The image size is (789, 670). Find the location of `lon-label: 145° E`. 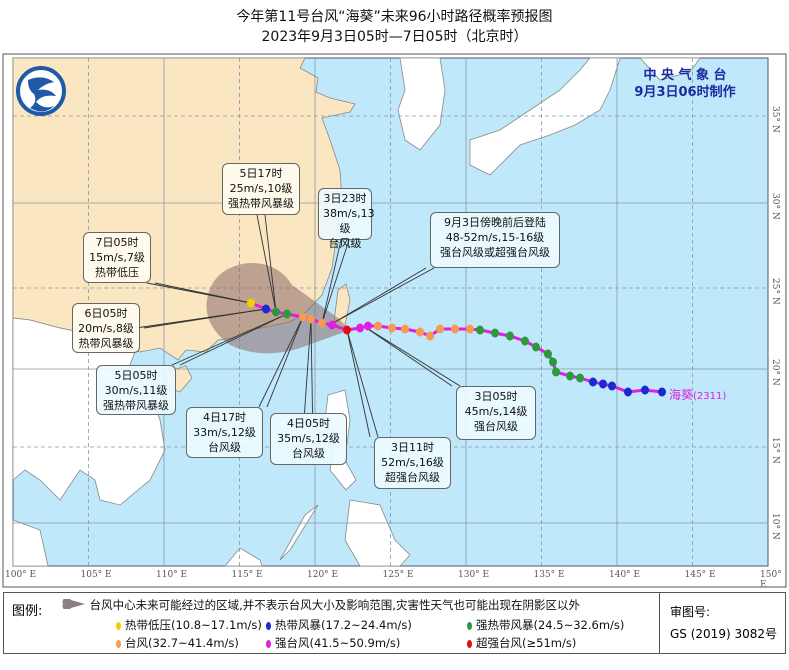

lon-label: 145° E is located at coordinates (700, 575).